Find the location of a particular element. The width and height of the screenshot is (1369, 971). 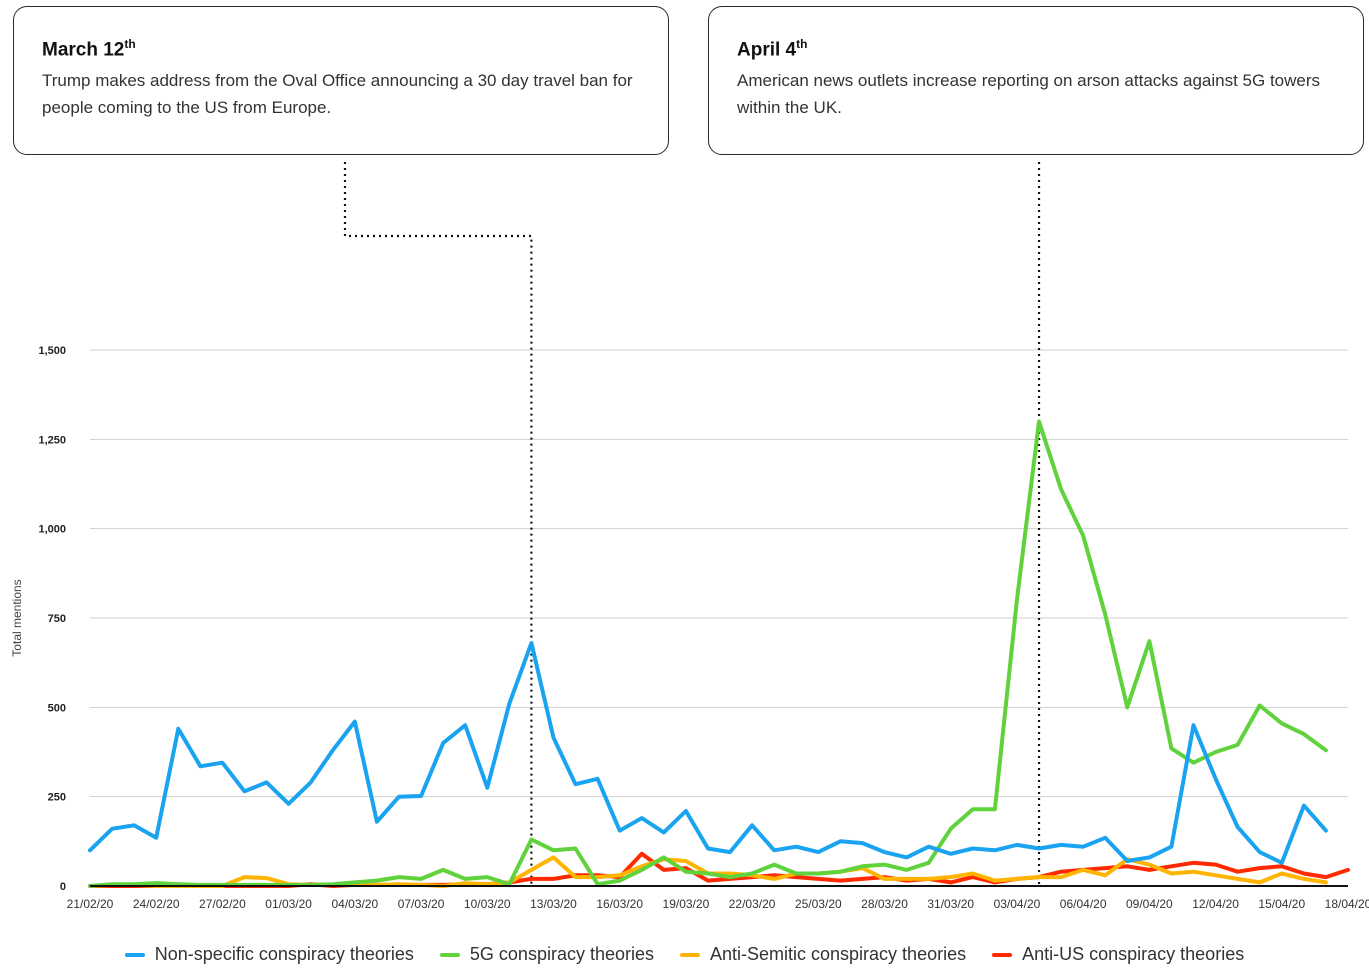

legend-item: Anti-US conspiracy theories is located at coordinates (1118, 954).